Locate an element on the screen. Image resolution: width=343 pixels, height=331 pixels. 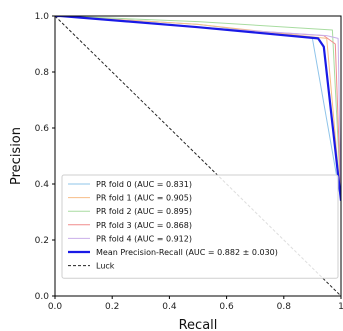
y-tick-label: 0.4 is located at coordinates (42, 185).